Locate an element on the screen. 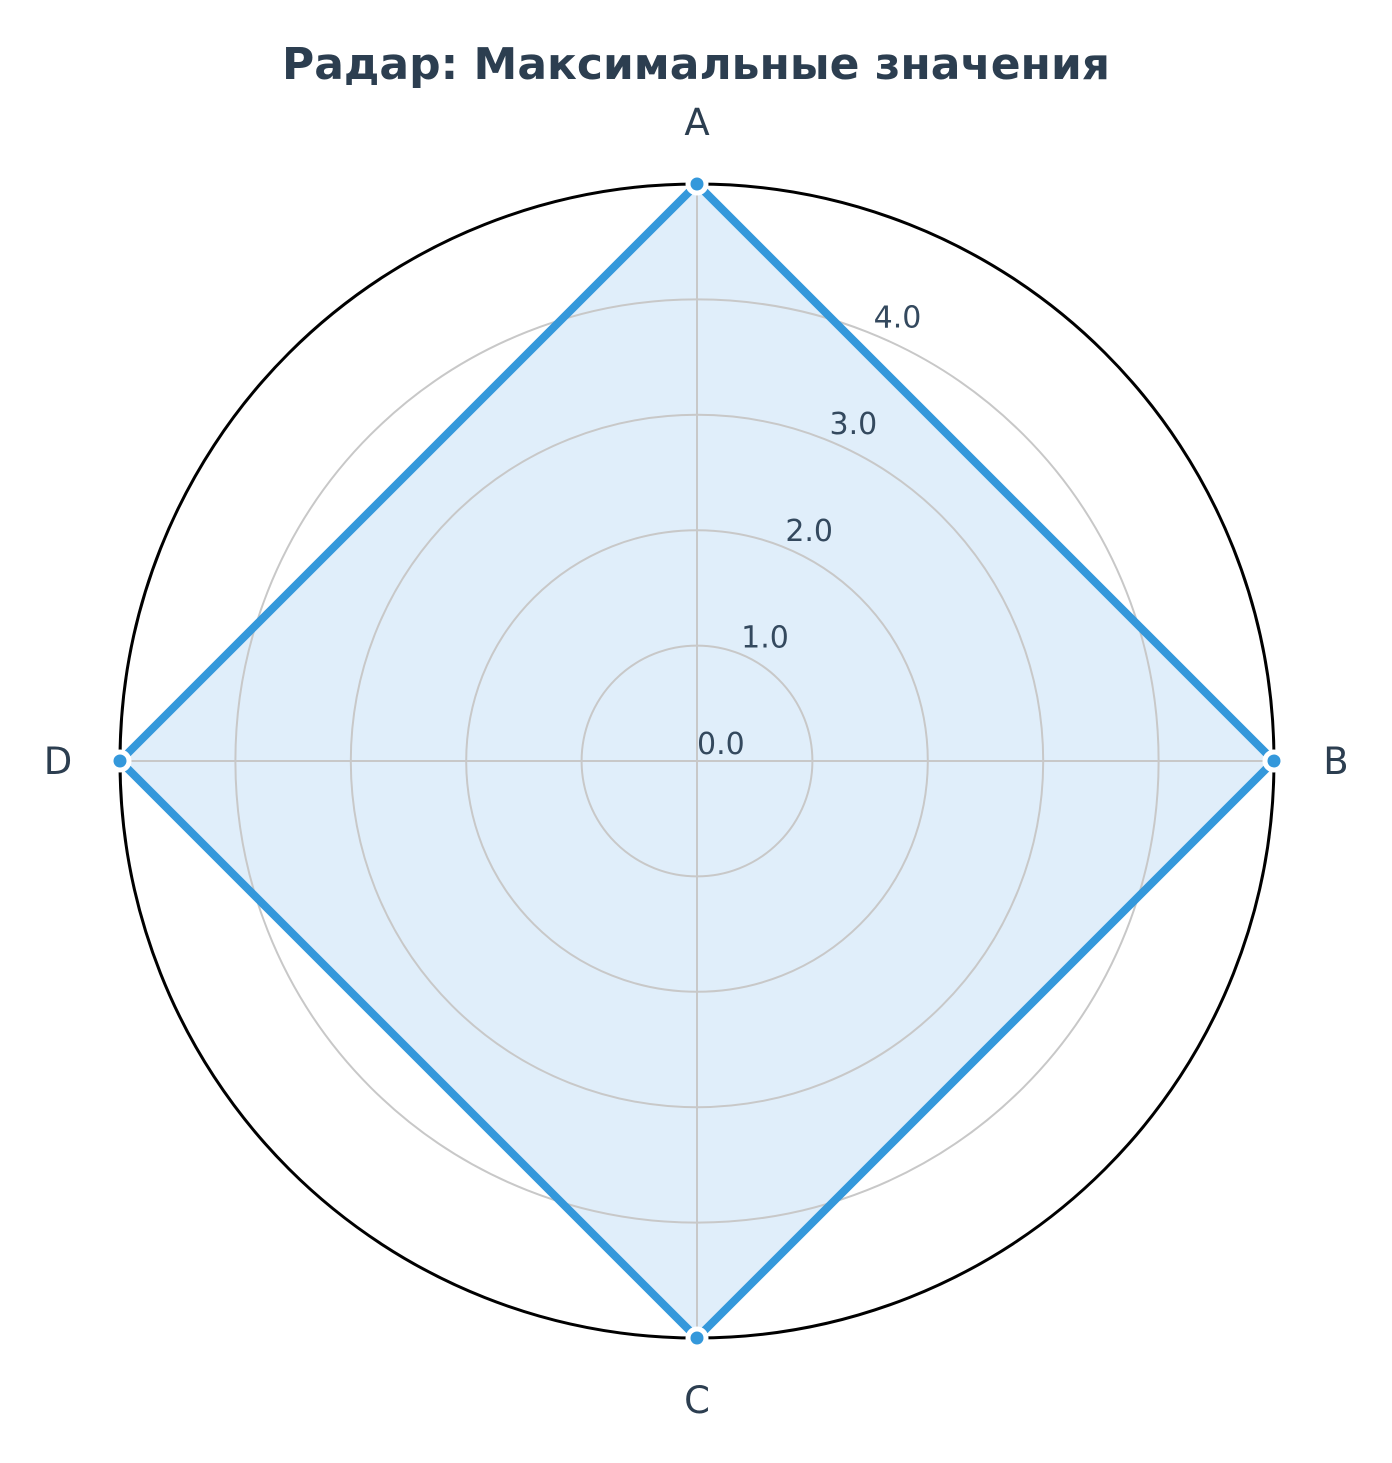 This screenshot has width=1392, height=1463. point-b is located at coordinates (1274, 761).